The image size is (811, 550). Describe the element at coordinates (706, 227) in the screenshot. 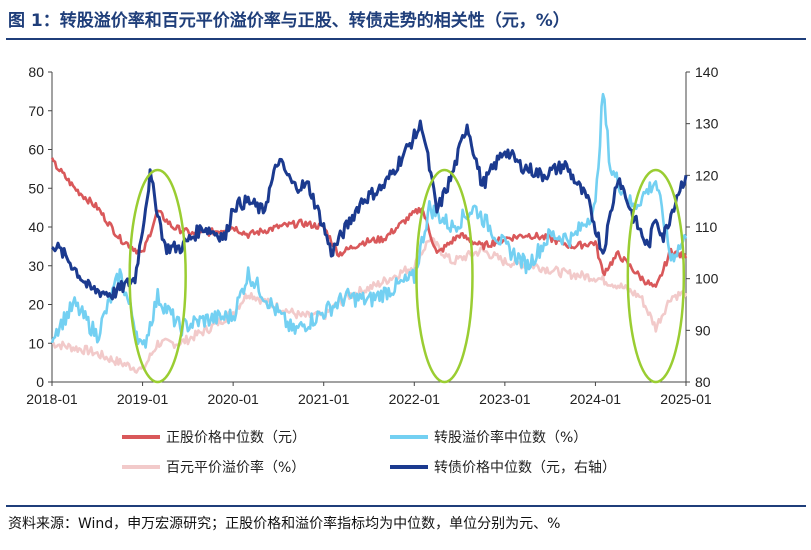

I see `right-y-tick-label: 110` at that location.